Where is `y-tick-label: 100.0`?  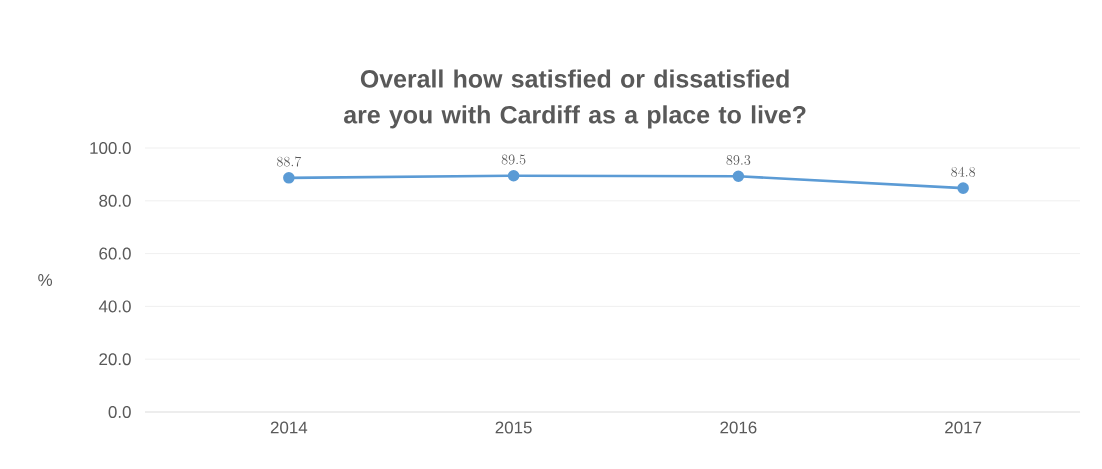
y-tick-label: 100.0 is located at coordinates (110, 148).